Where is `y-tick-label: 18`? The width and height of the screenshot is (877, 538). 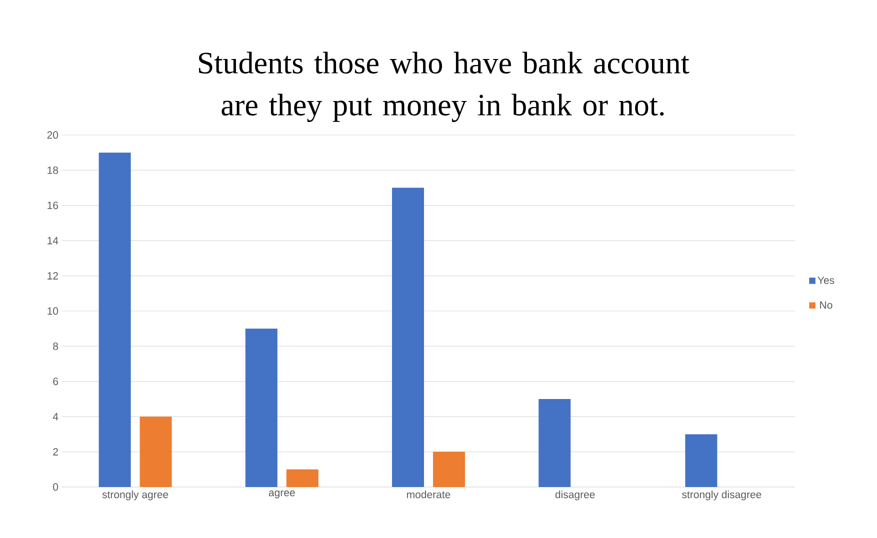
y-tick-label: 18 is located at coordinates (53, 170).